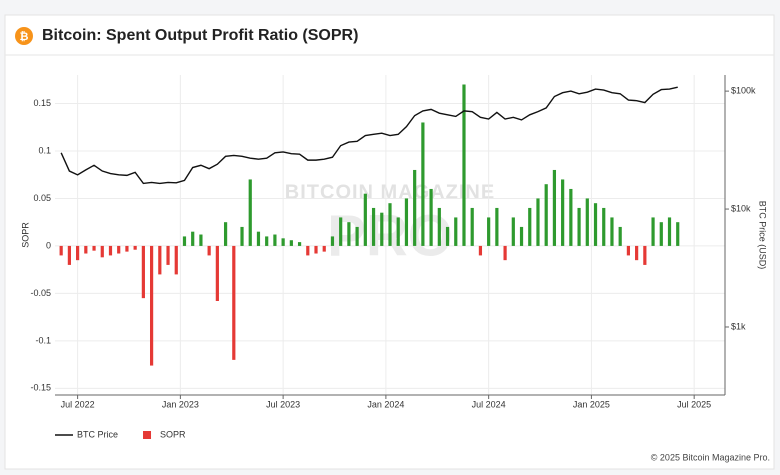 This screenshot has width=780, height=475. Describe the element at coordinates (40, 388) in the screenshot. I see `y-tick-label: -0.15` at that location.